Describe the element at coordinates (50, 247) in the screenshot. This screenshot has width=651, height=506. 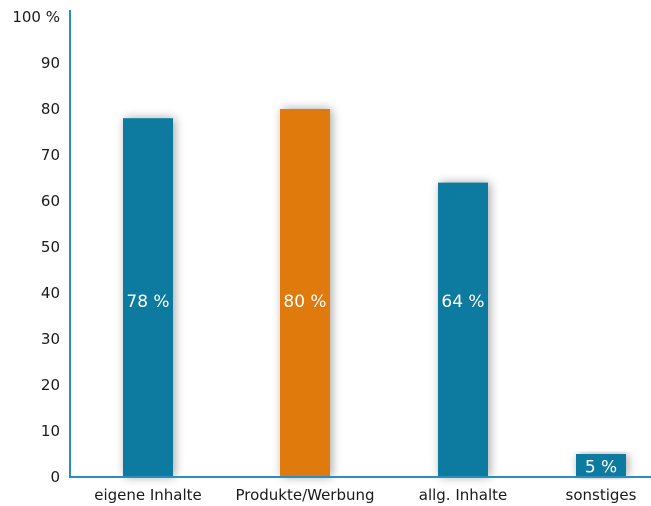
I see `y-tick-label: 50` at that location.